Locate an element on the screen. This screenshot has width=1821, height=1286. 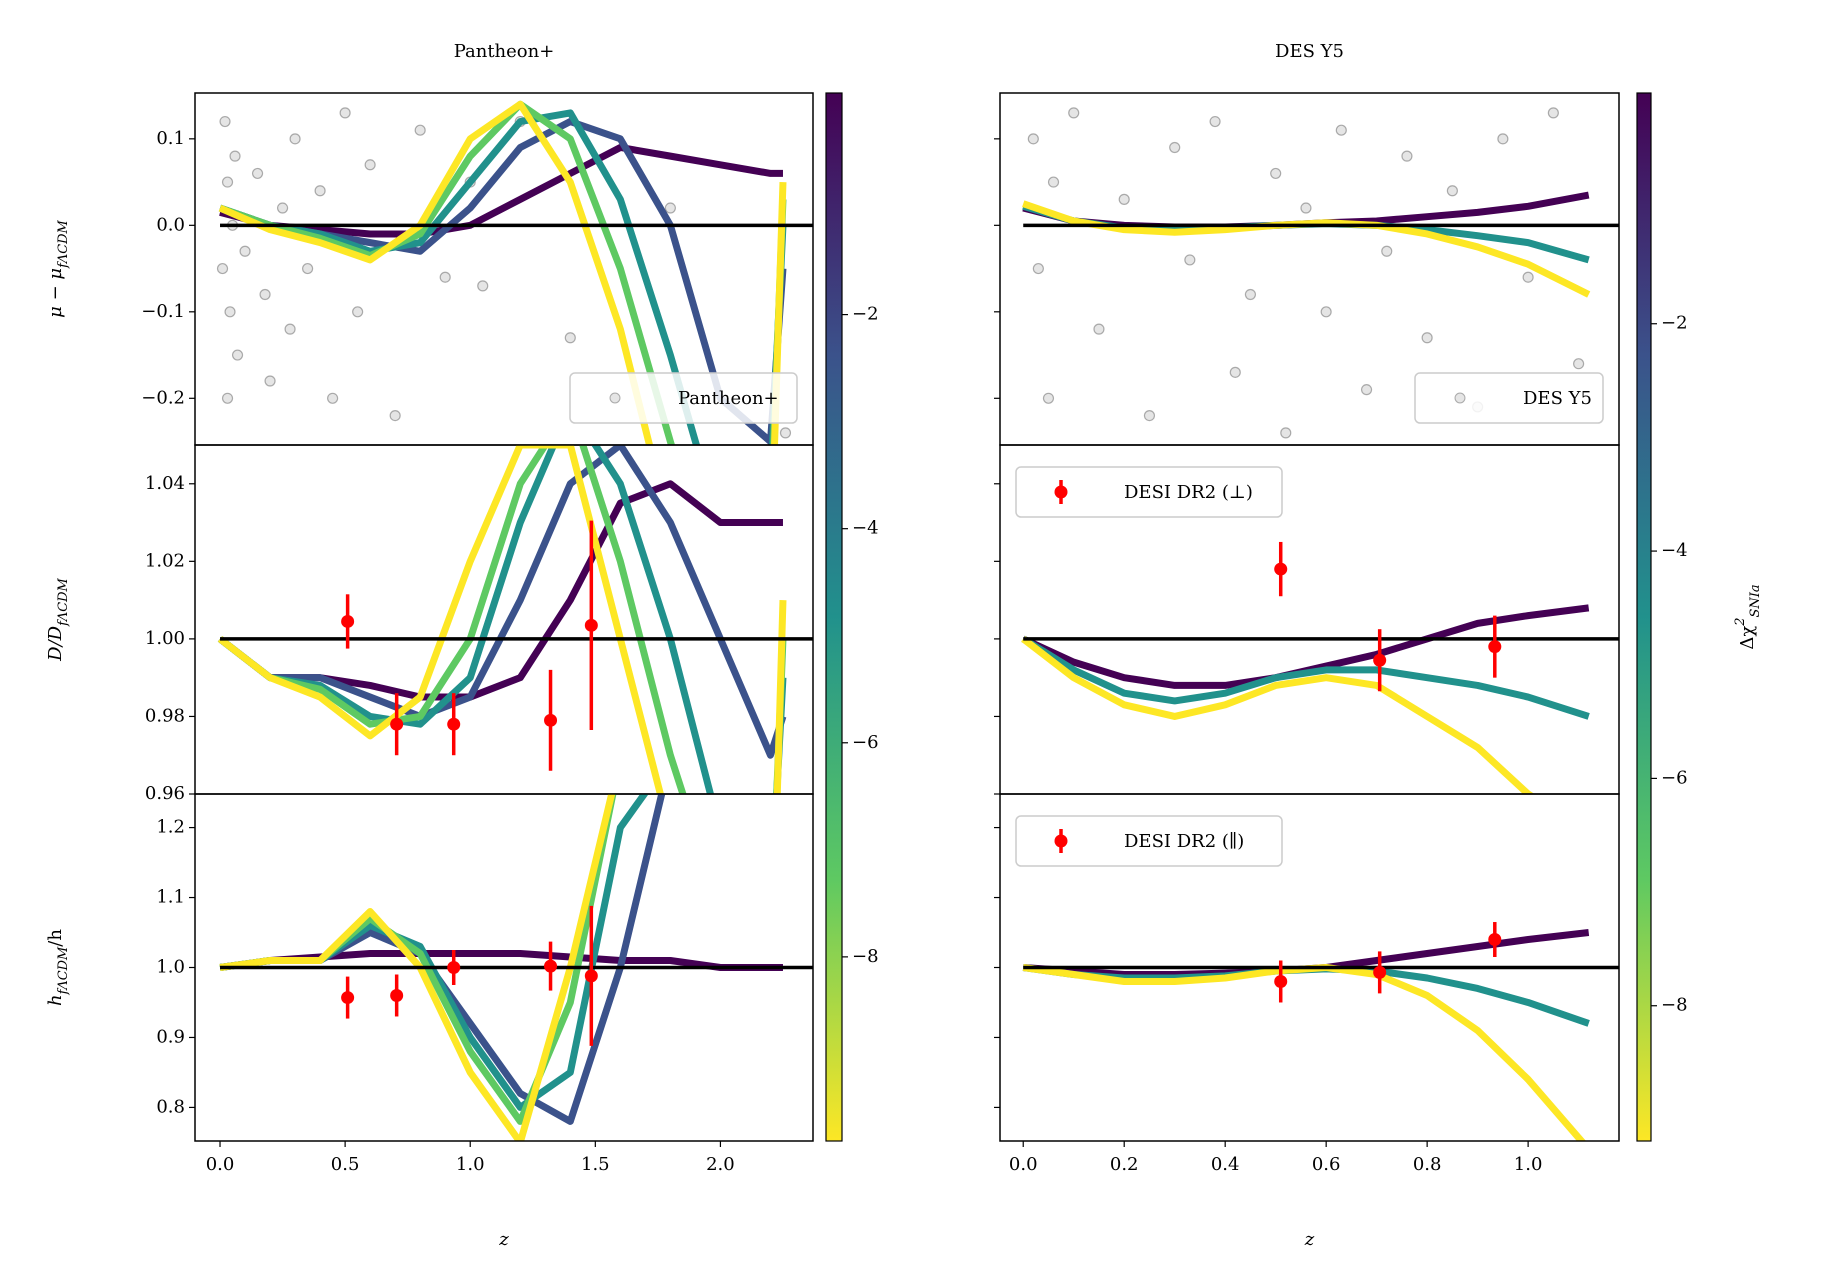
axes-frame is located at coordinates (504, 967).